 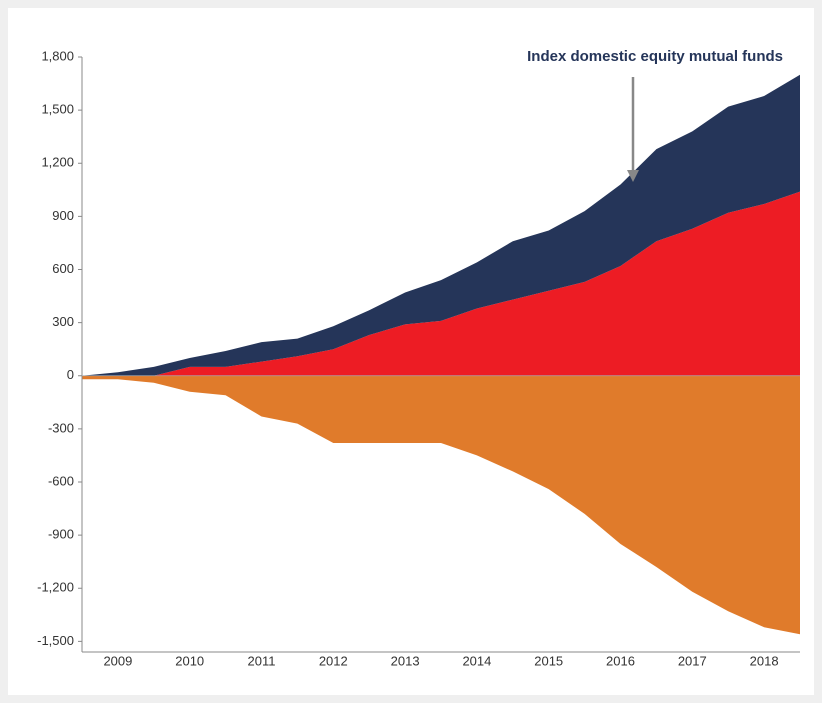 What do you see at coordinates (57, 109) in the screenshot?
I see `y-tick-label: 1,500` at bounding box center [57, 109].